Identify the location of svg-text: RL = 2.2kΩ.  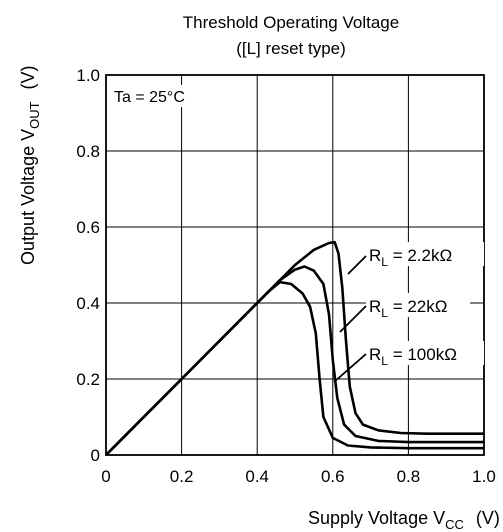
(410, 257).